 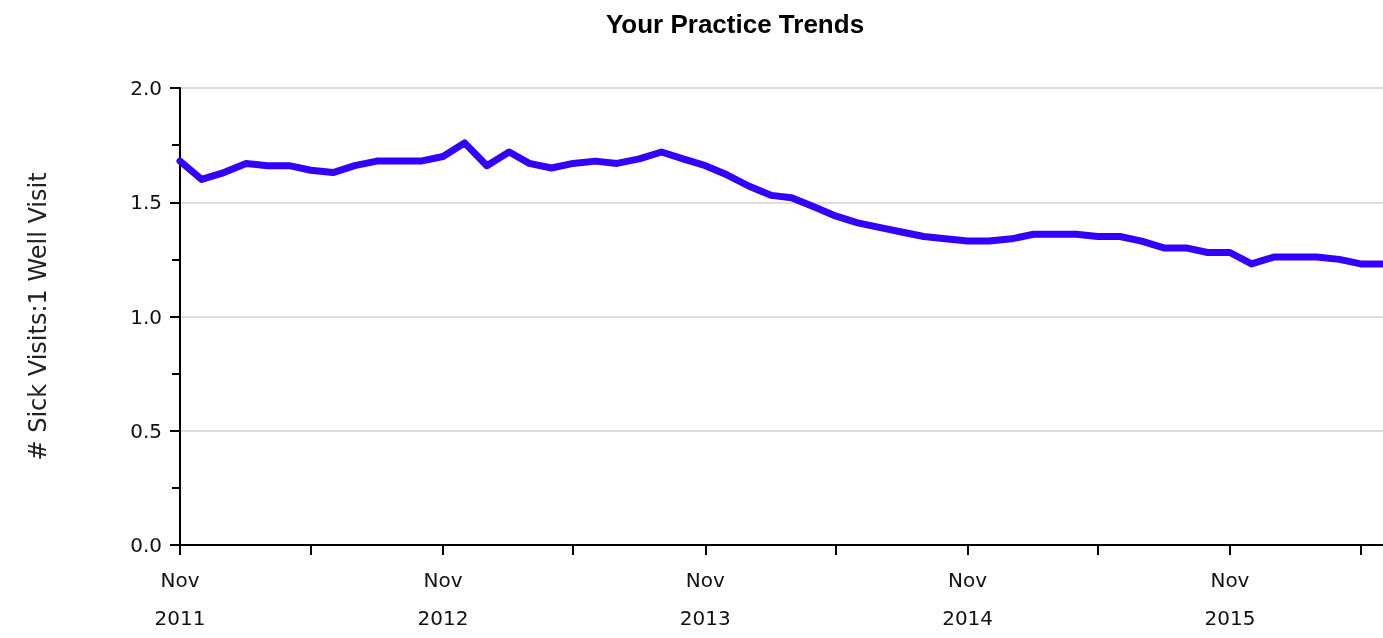 What do you see at coordinates (38, 316) in the screenshot?
I see `y-axis-title: # Sick Visits:1 Well Visit` at bounding box center [38, 316].